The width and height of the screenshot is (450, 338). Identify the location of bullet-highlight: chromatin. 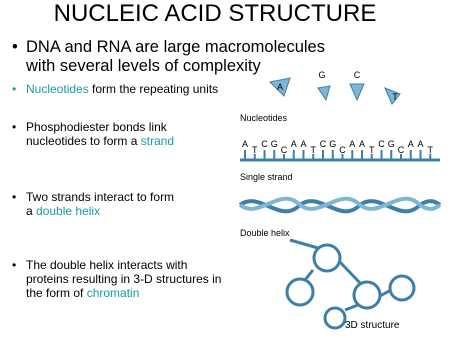
(113, 293).